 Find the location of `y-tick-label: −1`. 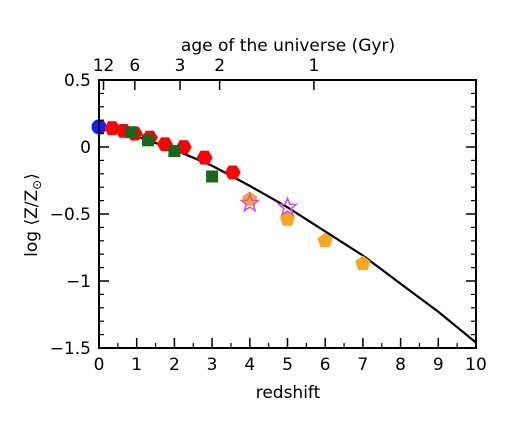

y-tick-label: −1 is located at coordinates (78, 282).